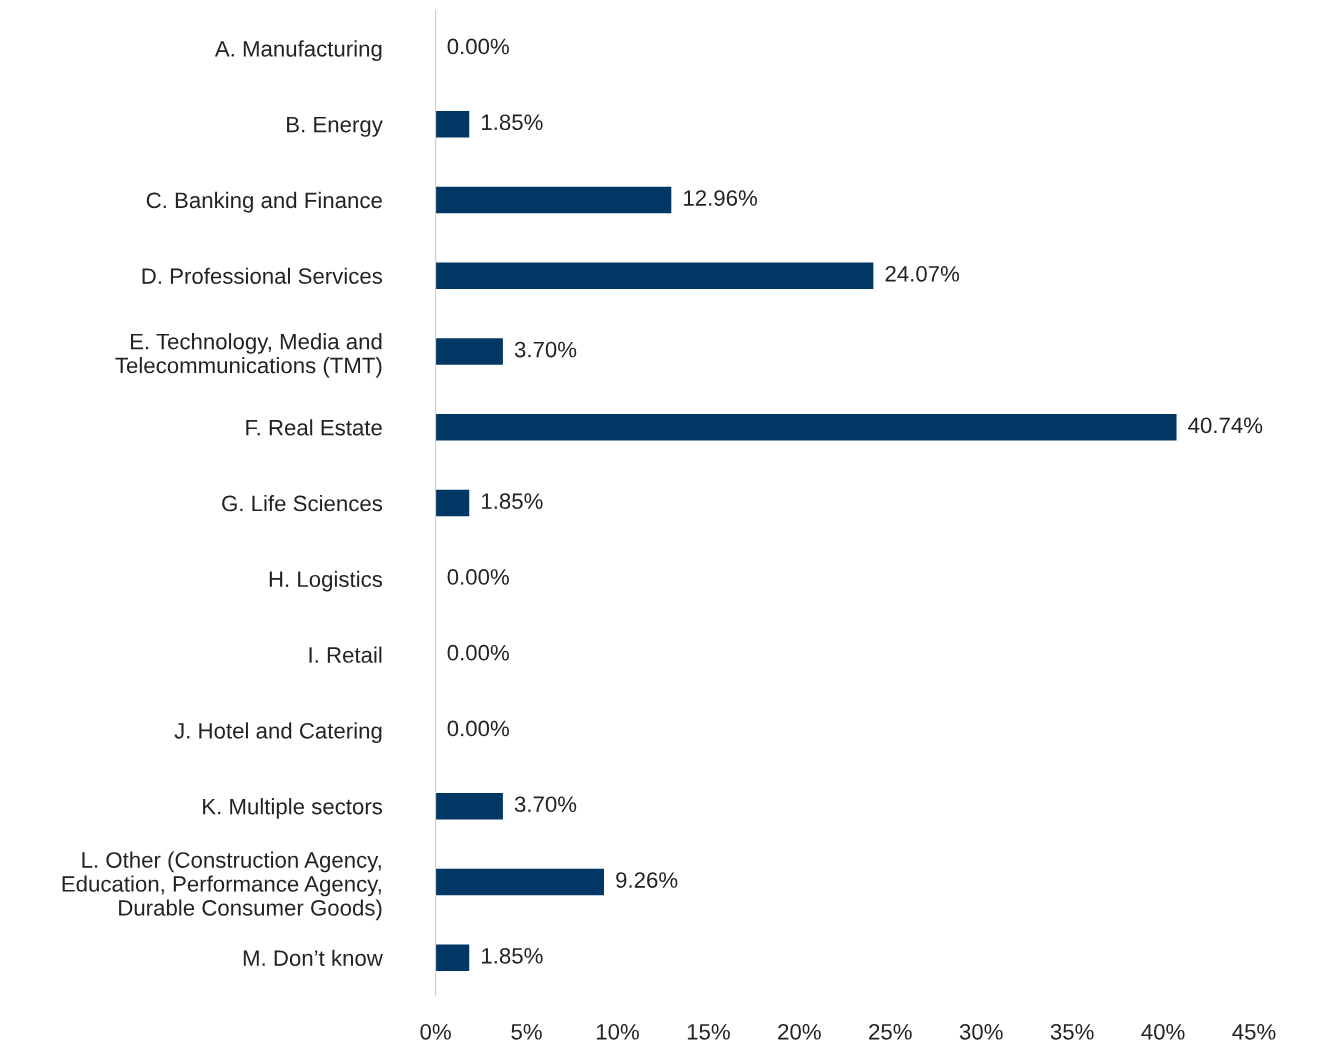 Image resolution: width=1320 pixels, height=1048 pixels. I want to click on x-tick-label: 10%, so click(617, 1031).